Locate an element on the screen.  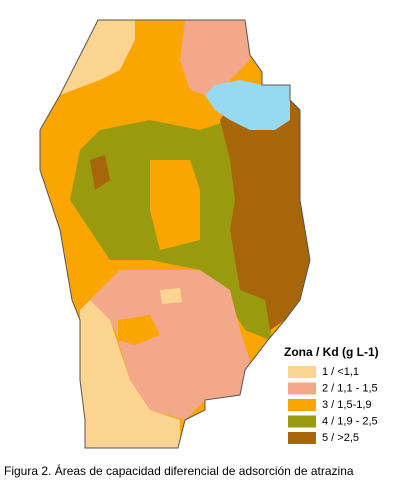
lake is located at coordinates (247, 105).